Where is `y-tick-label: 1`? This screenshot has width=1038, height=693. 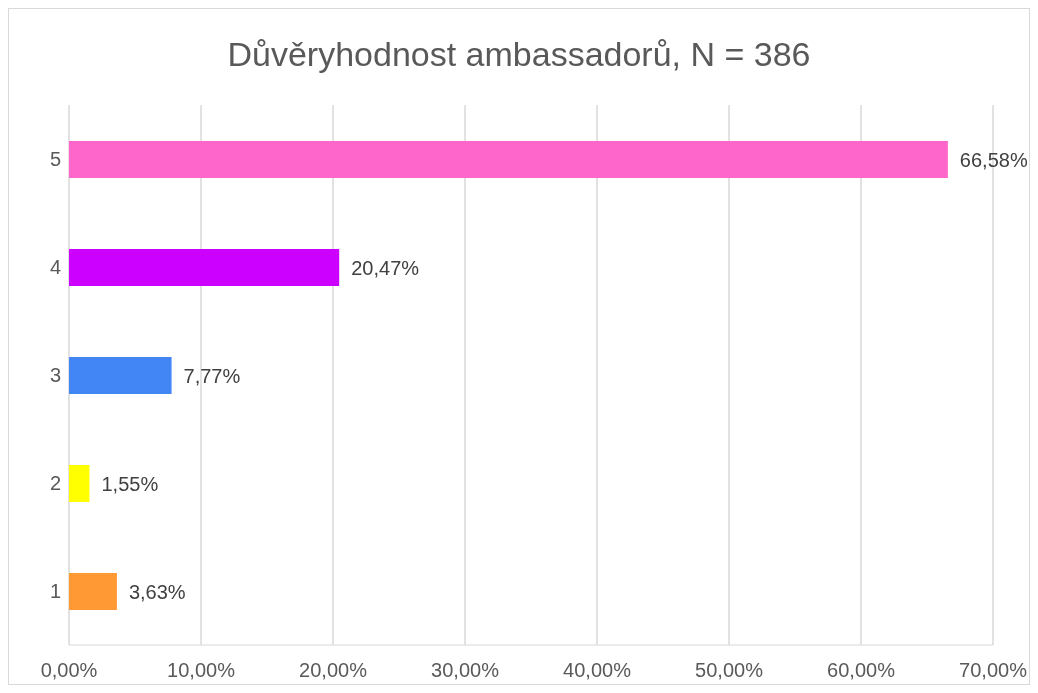
y-tick-label: 1 is located at coordinates (55, 591).